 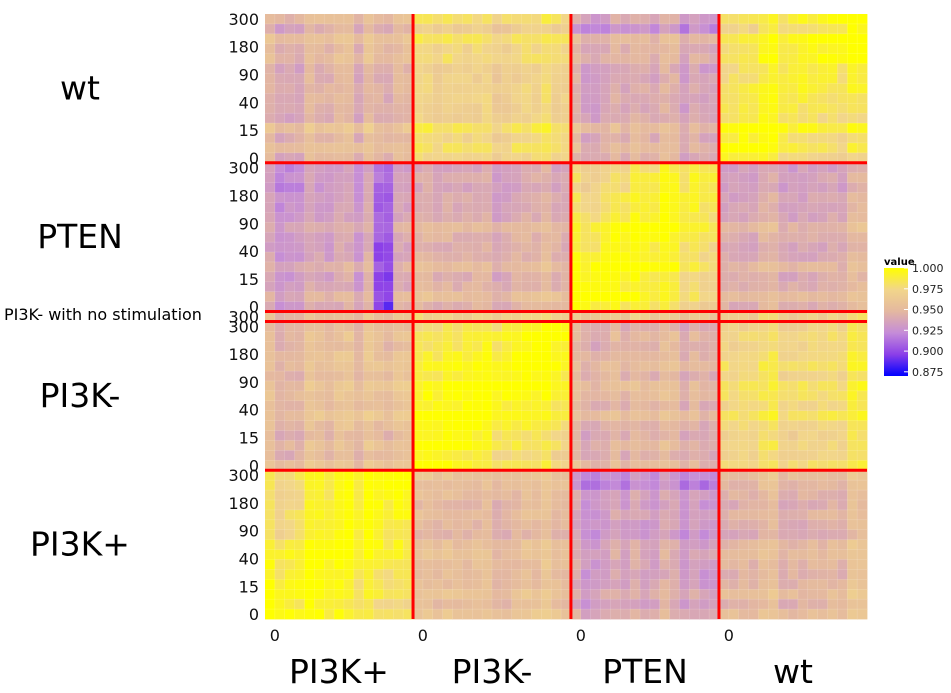 I want to click on y-tick-label: 0, so click(x=254, y=307).